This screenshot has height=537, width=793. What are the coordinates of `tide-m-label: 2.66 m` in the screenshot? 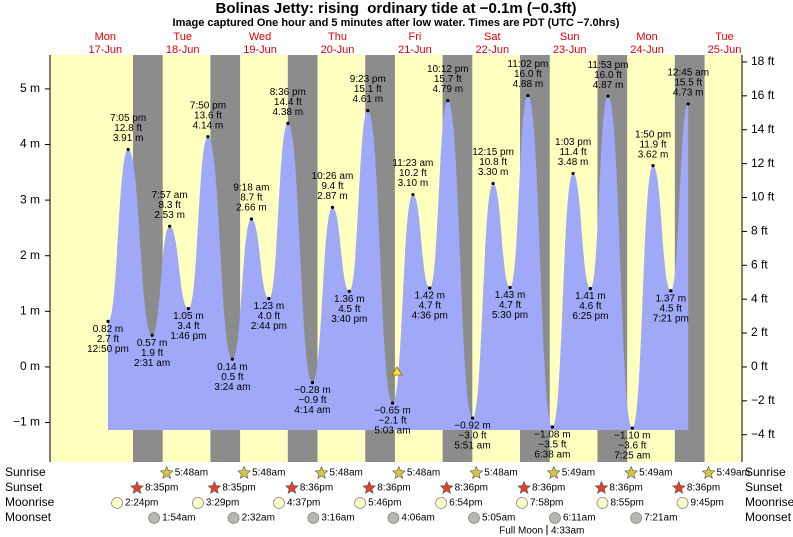 It's located at (251, 208).